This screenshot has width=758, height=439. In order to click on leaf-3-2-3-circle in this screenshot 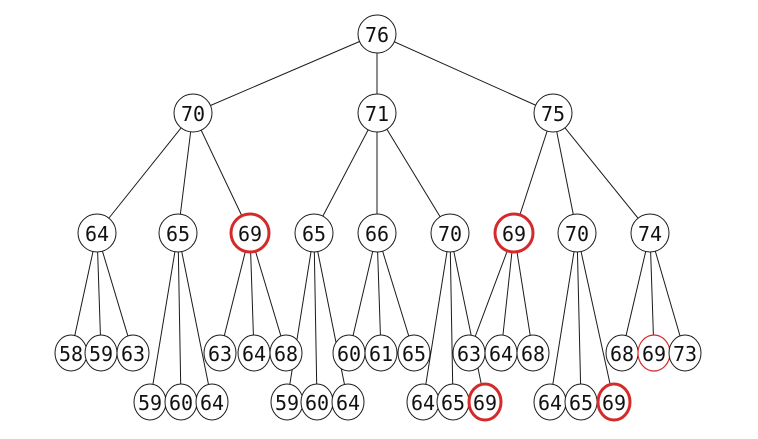, I will do `click(614, 402)`.